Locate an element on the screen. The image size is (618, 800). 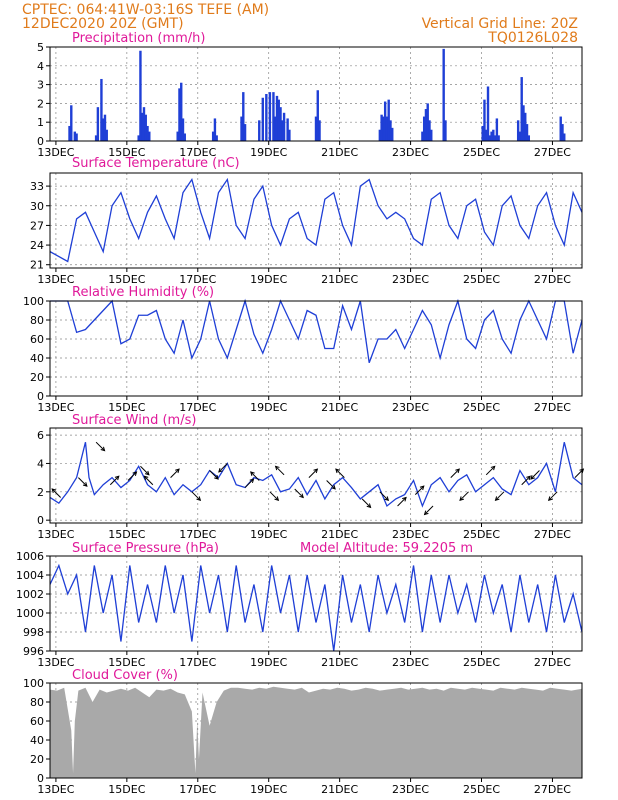
pressure-title: Surface Pressure (hPa) is located at coordinates (145, 548).